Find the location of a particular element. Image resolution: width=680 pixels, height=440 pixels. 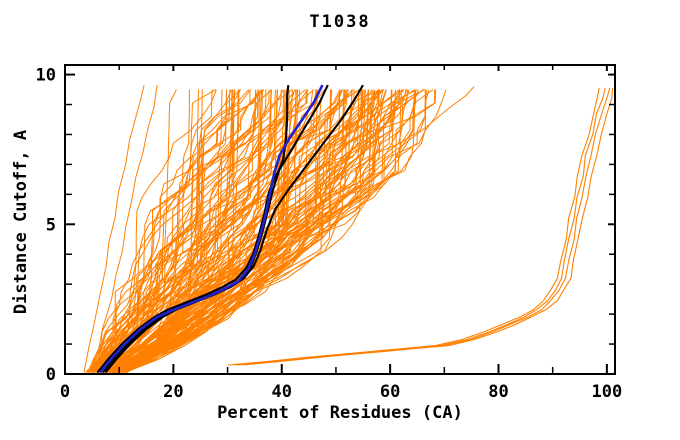

x-axis-label: Percent of Residues (CA) is located at coordinates (340, 413).